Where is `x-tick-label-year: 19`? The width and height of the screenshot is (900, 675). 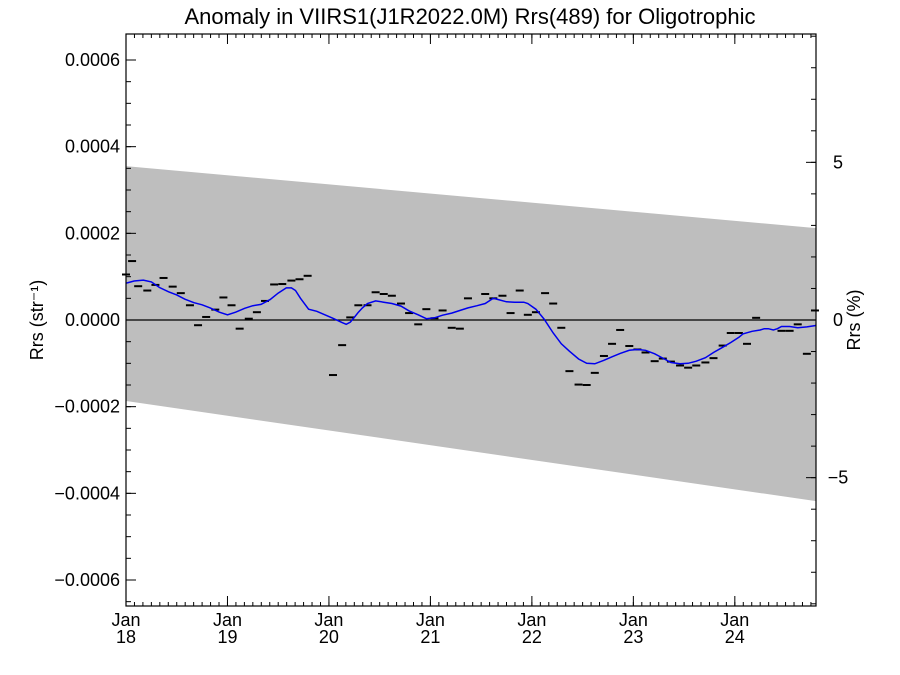
x-tick-label-year: 19 is located at coordinates (227, 637).